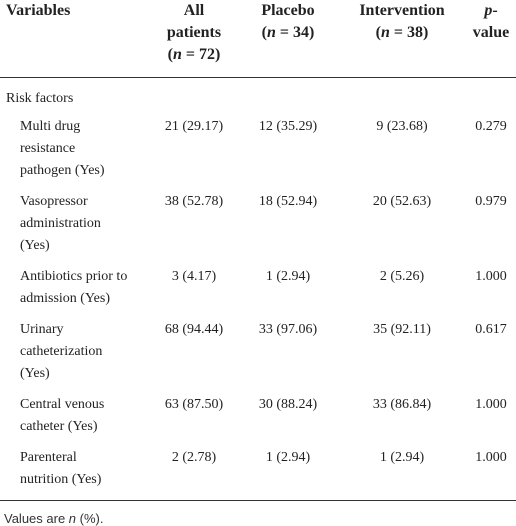  Describe the element at coordinates (59, 426) in the screenshot. I see `label-line: catheter (Yes)` at that location.